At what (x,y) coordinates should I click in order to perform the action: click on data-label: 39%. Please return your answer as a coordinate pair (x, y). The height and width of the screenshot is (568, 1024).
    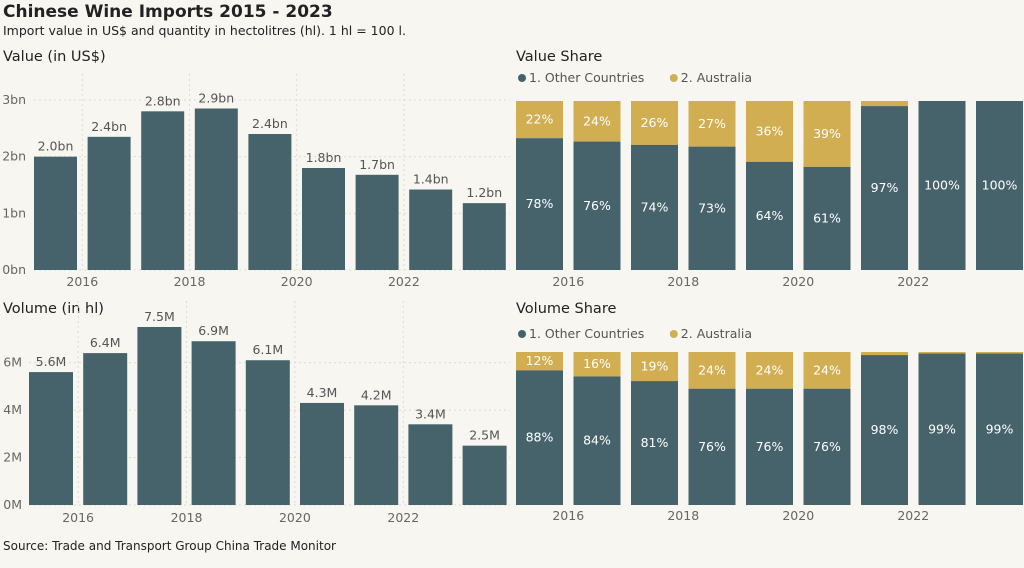
    Looking at the image, I should click on (827, 133).